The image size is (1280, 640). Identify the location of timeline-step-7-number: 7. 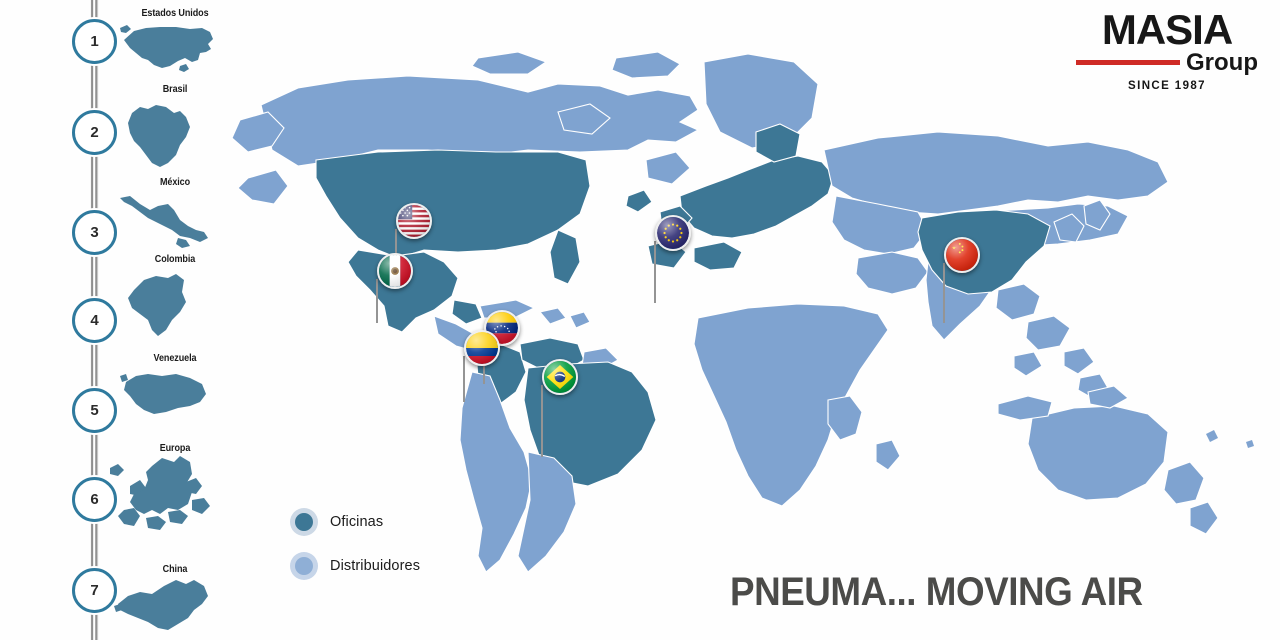
(94, 590).